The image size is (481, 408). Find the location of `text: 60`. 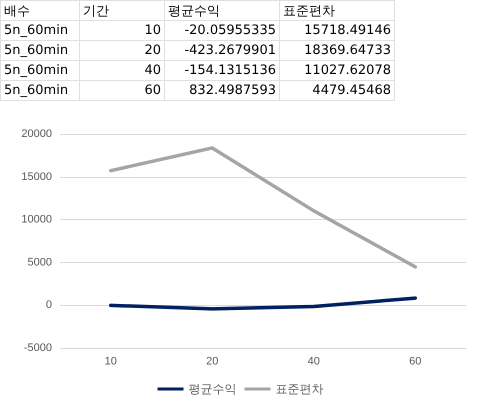

text: 60 is located at coordinates (122, 90).